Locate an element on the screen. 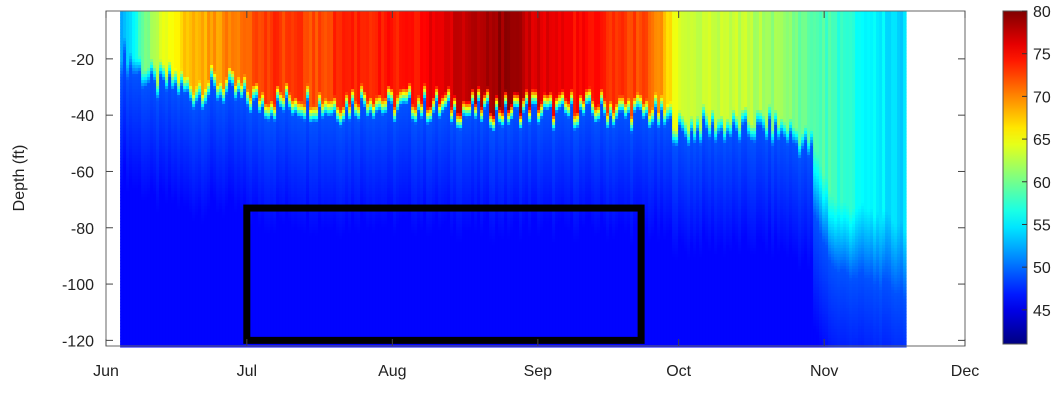  y-tick-label: -120 is located at coordinates (78, 341).